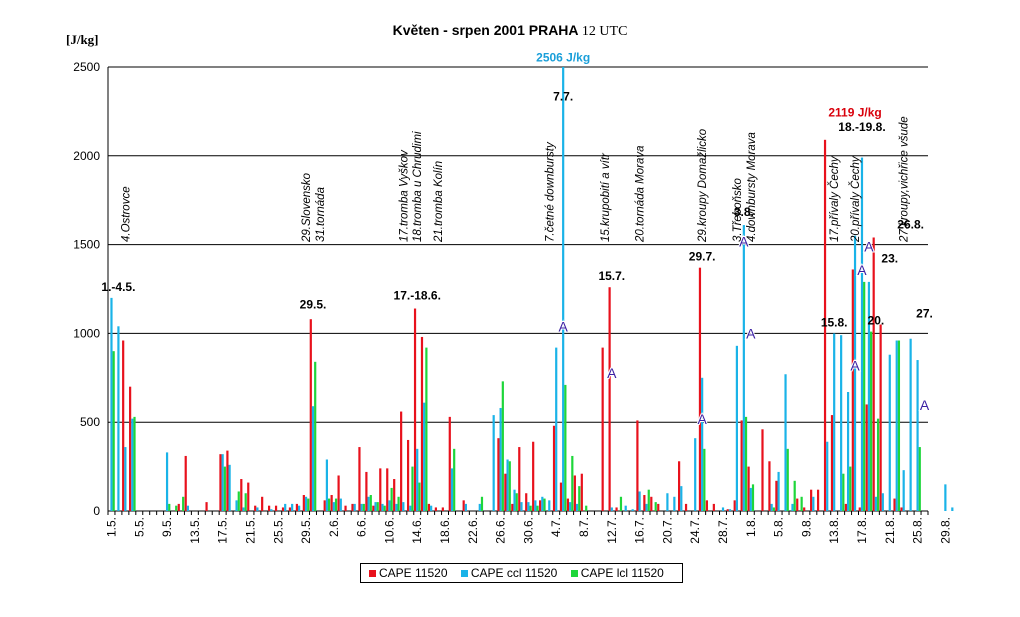 The height and width of the screenshot is (617, 1020). What do you see at coordinates (667, 530) in the screenshot?
I see `x-tick-label: 20.7.` at bounding box center [667, 530].